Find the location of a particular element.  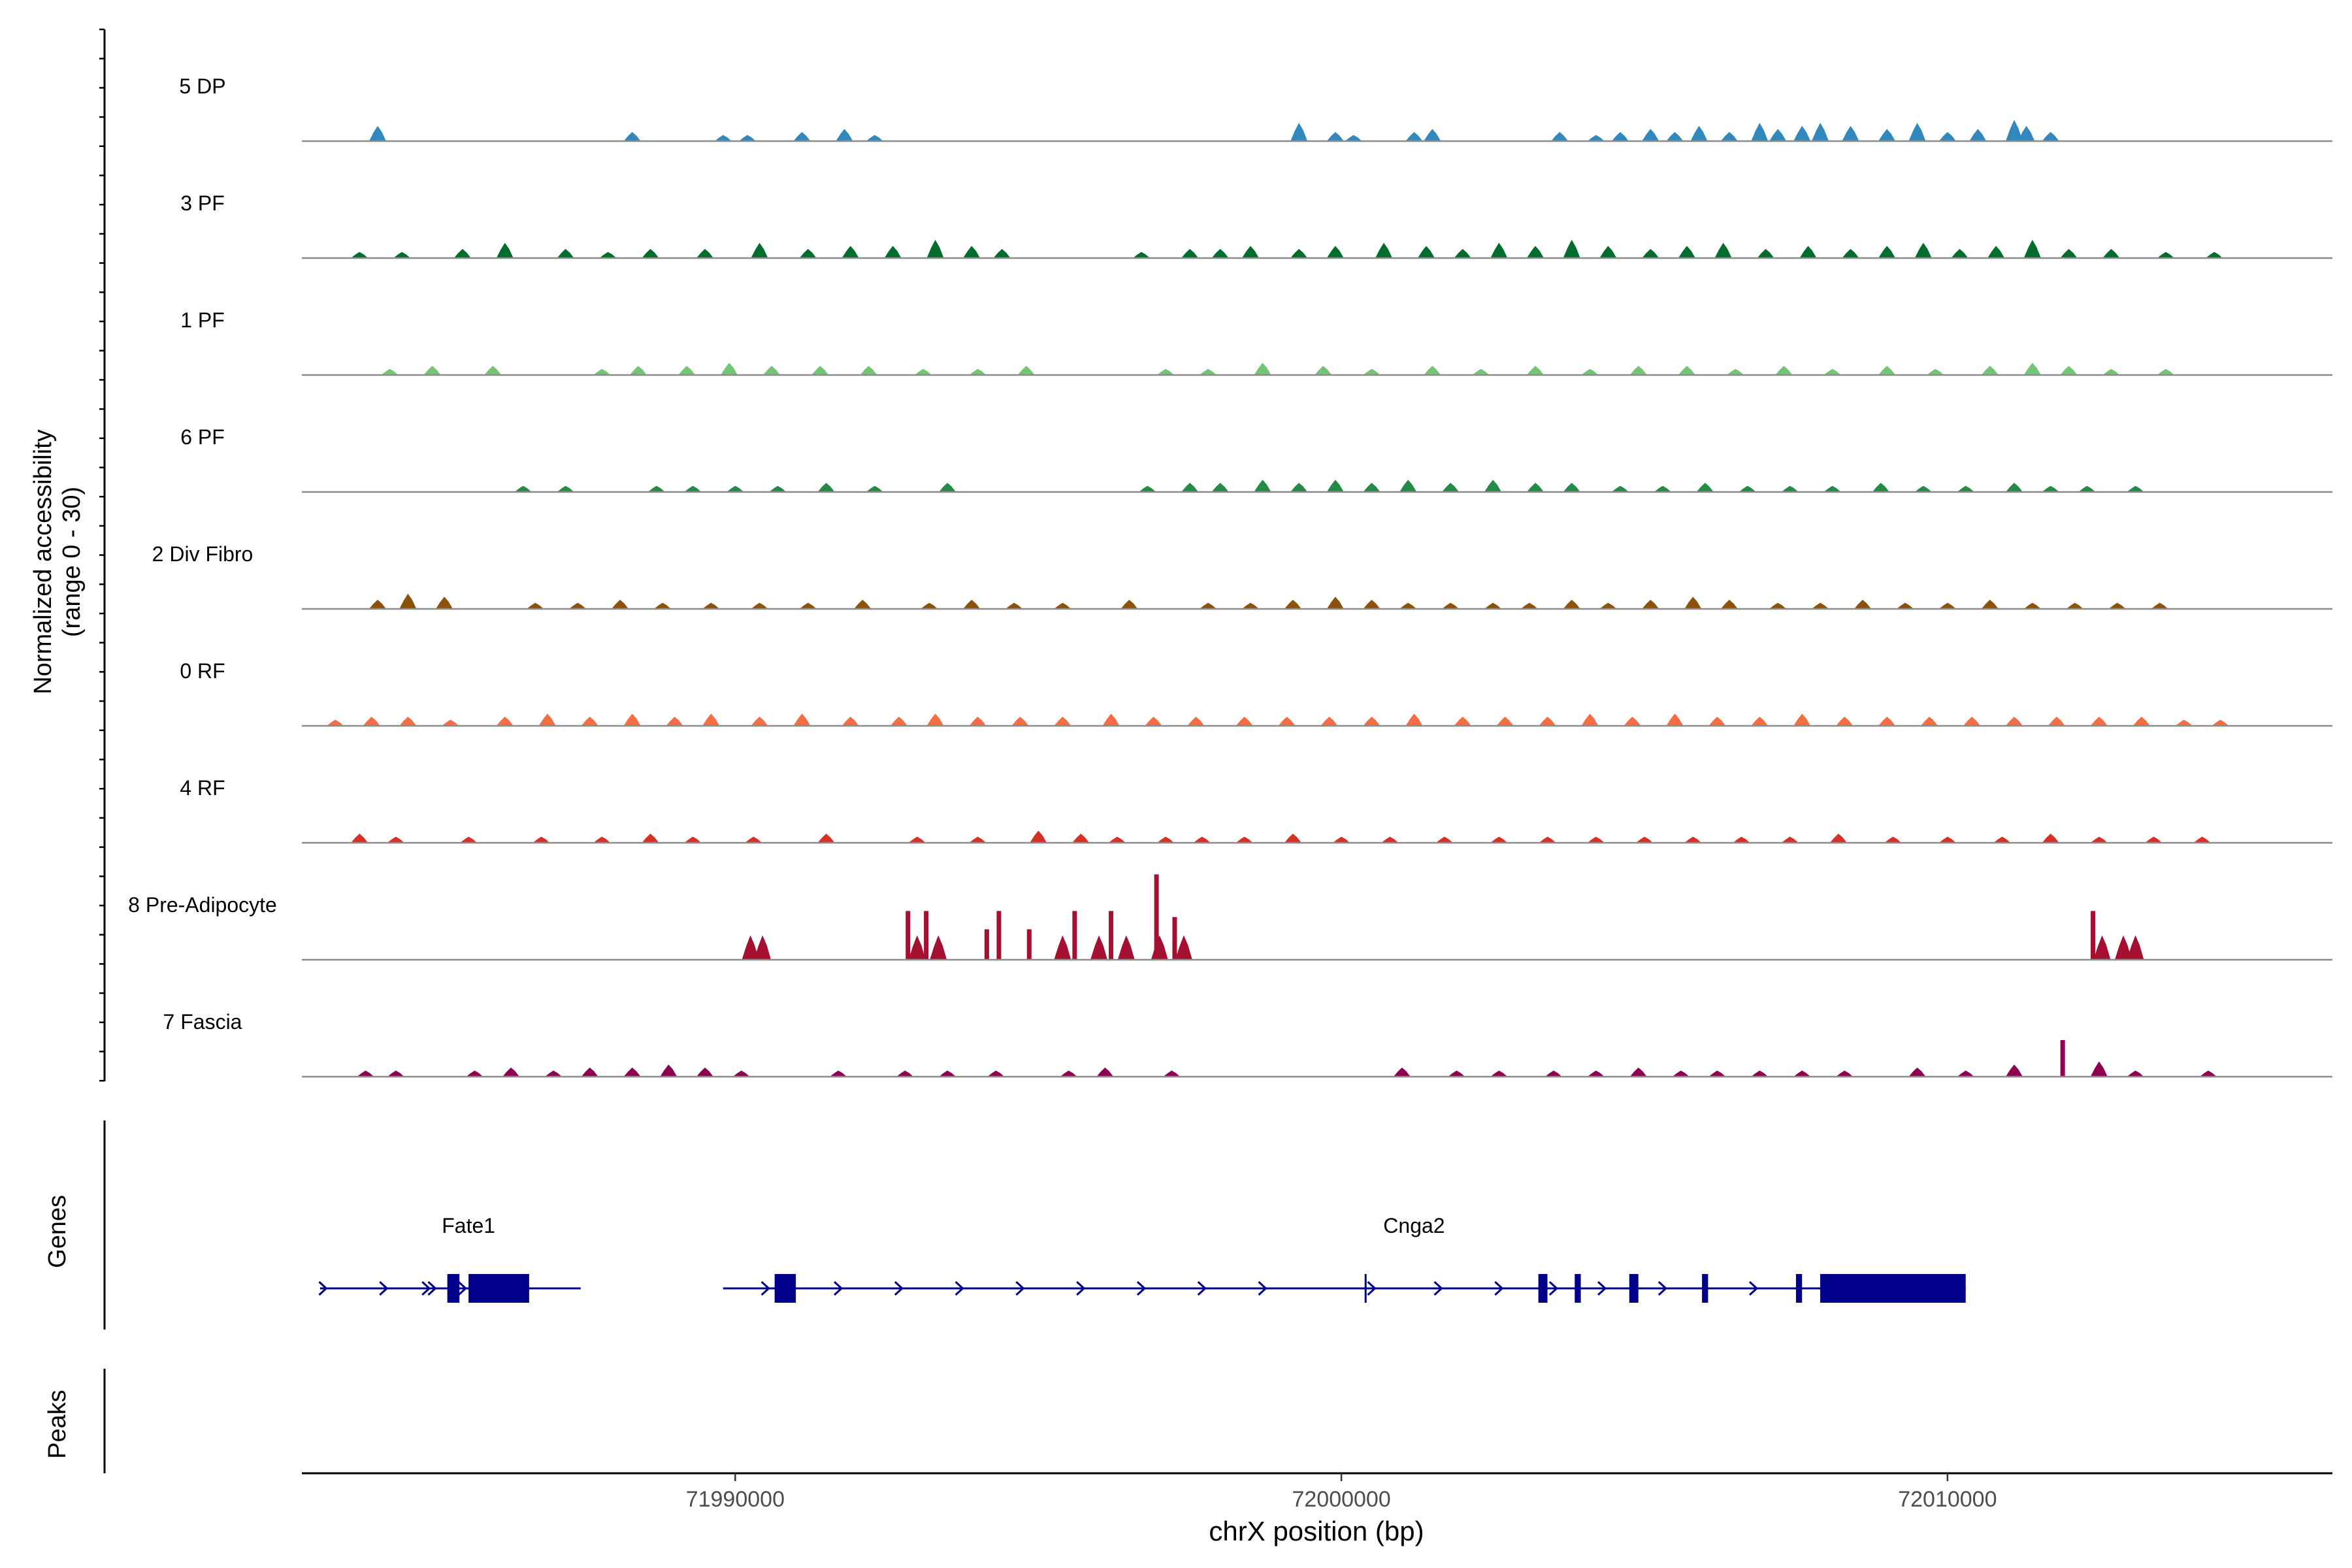

x-tick-label: 72010000 is located at coordinates (1947, 1499).